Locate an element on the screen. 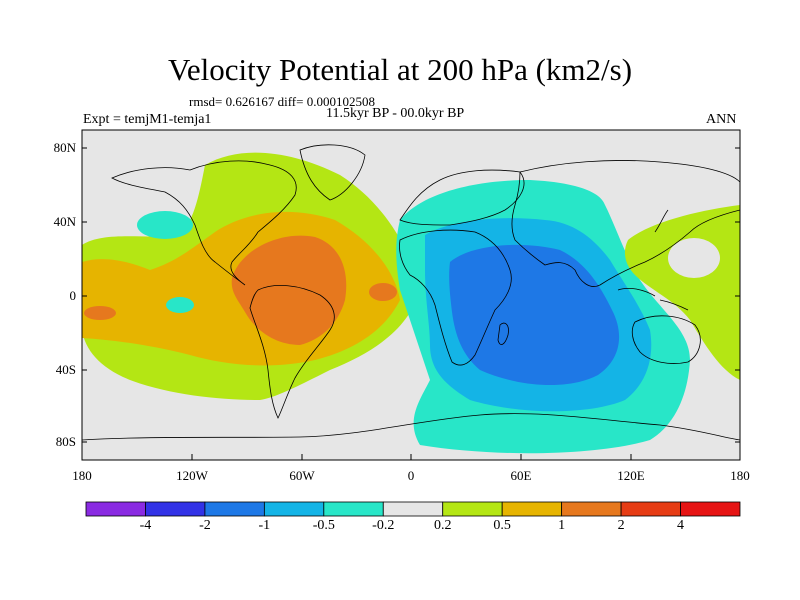  positive-strong-region is located at coordinates (289, 290).